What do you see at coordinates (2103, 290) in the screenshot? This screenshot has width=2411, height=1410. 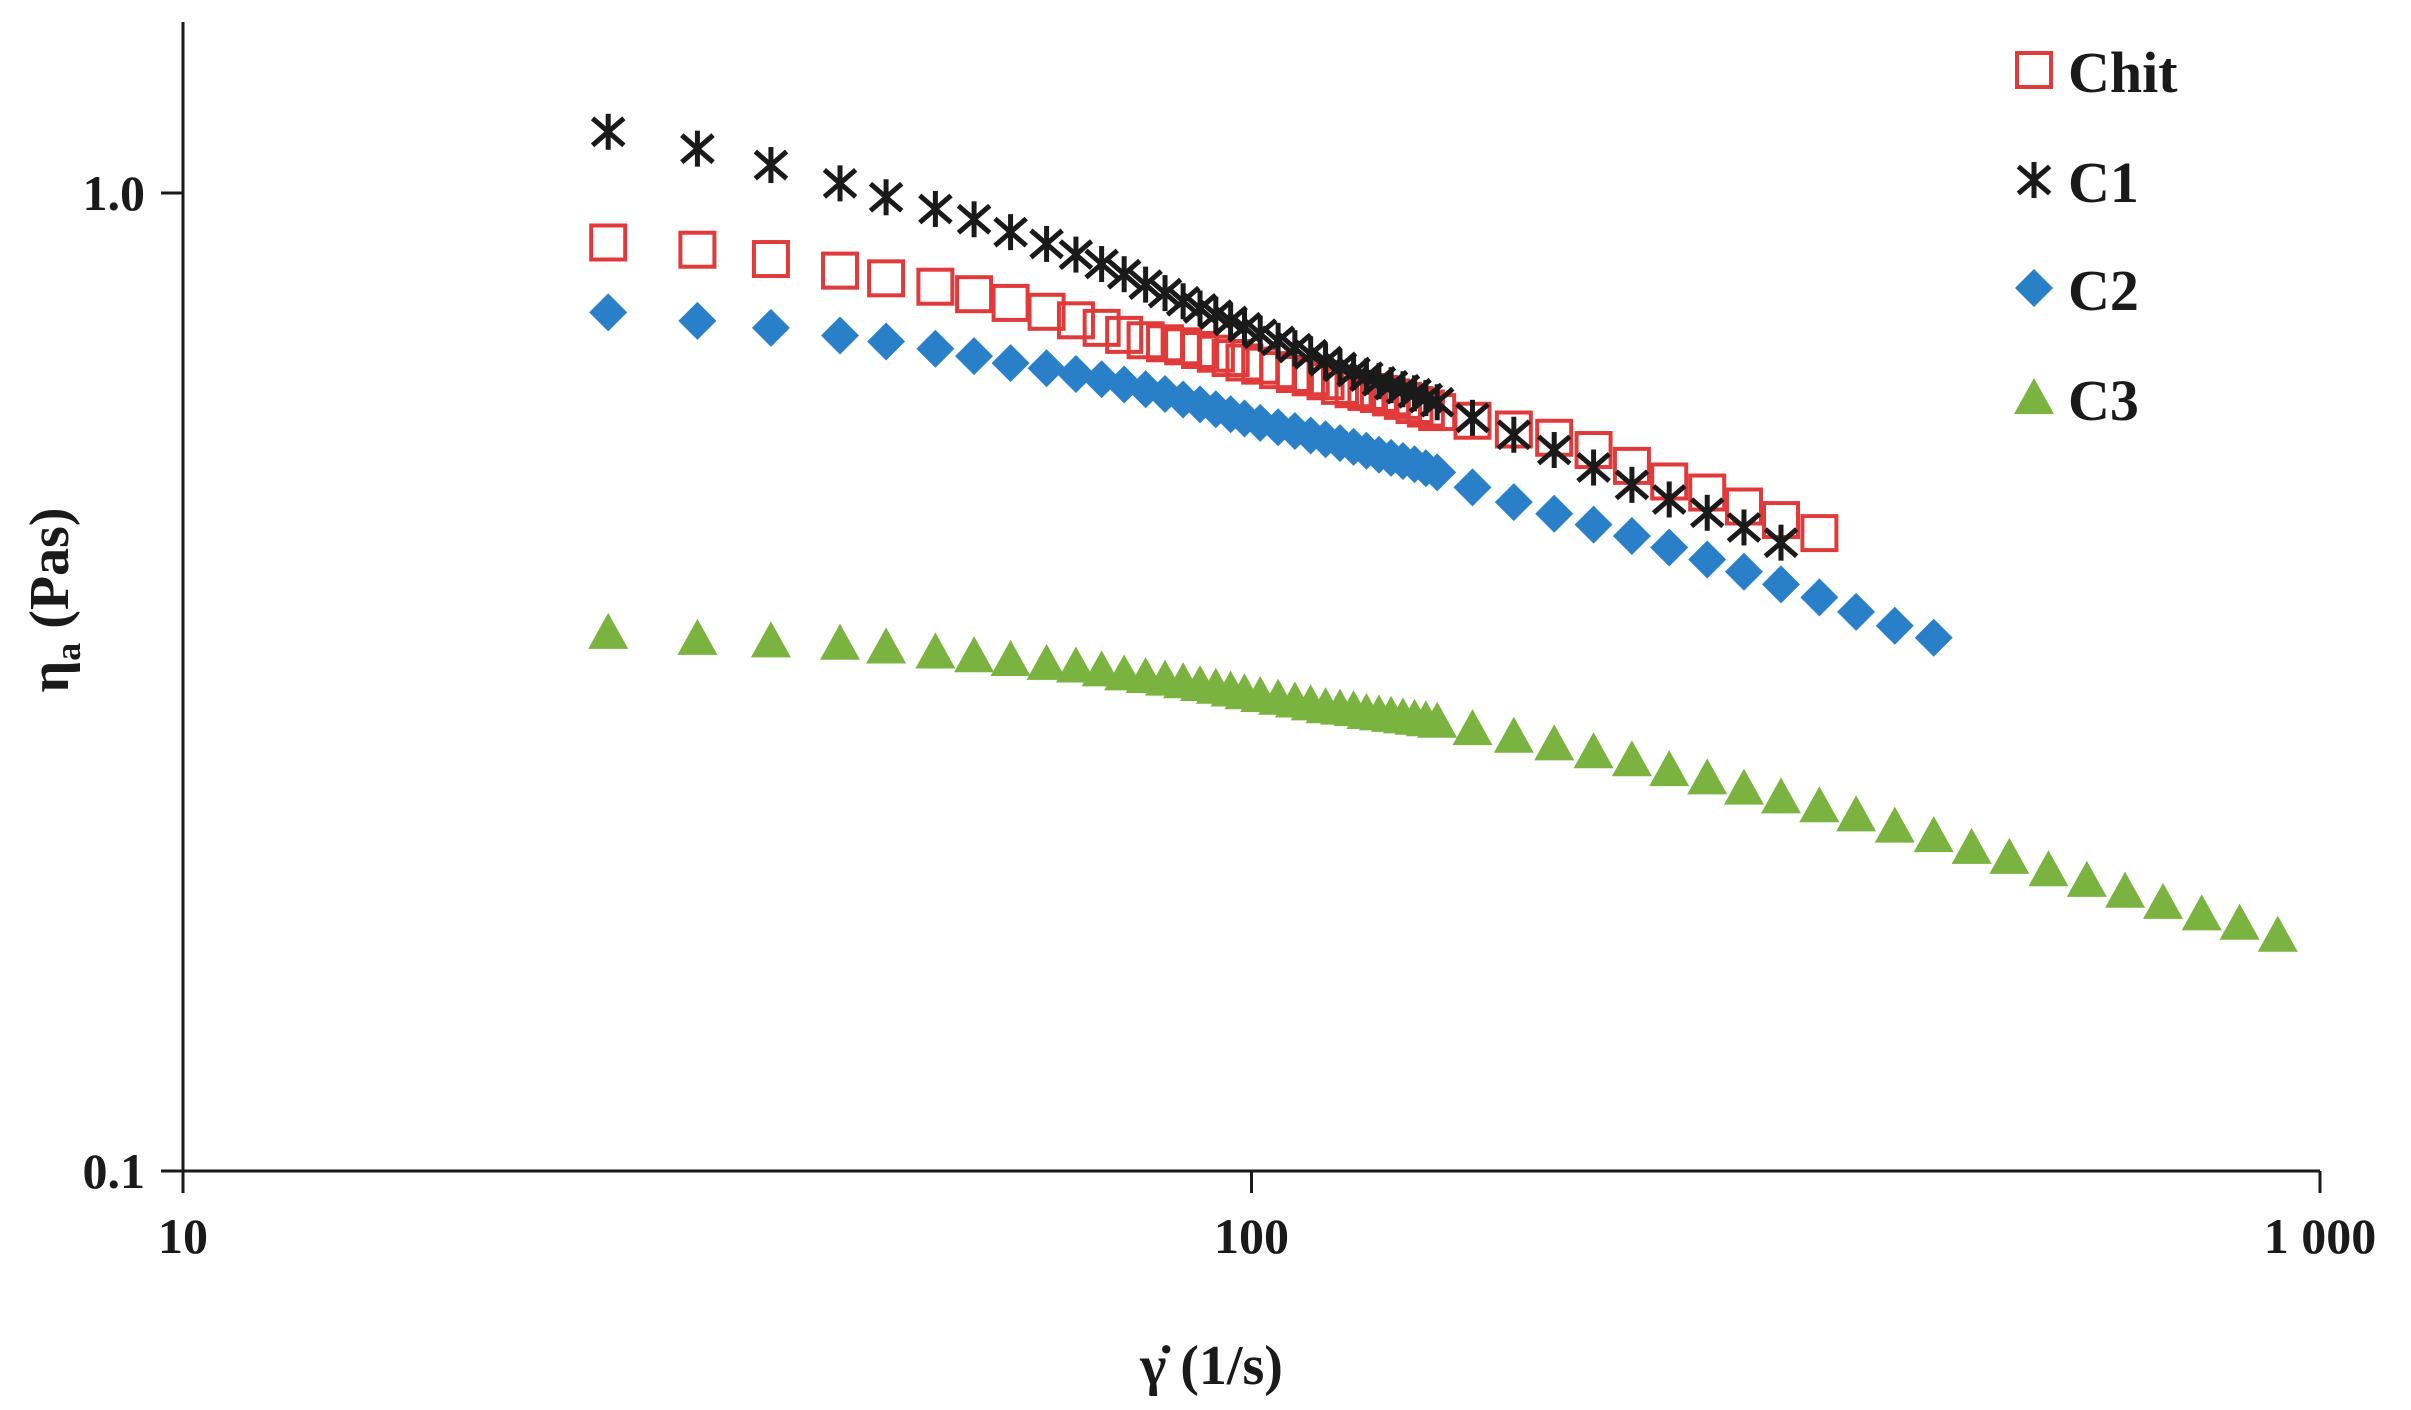 I see `legend-label: C2` at bounding box center [2103, 290].